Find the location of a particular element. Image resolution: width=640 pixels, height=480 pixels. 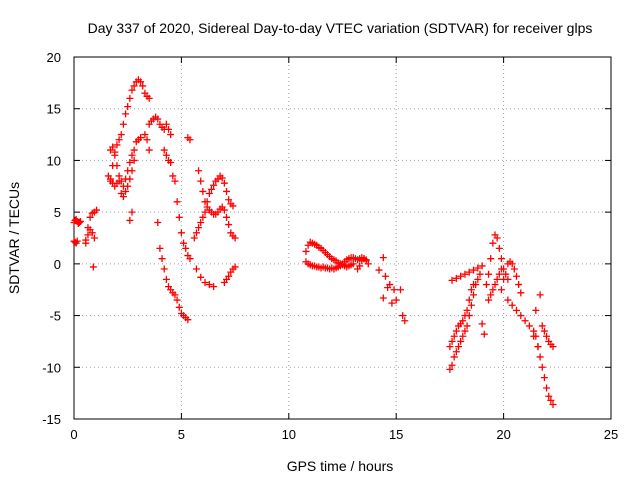

y-tick-label: -5 is located at coordinates (55, 316).